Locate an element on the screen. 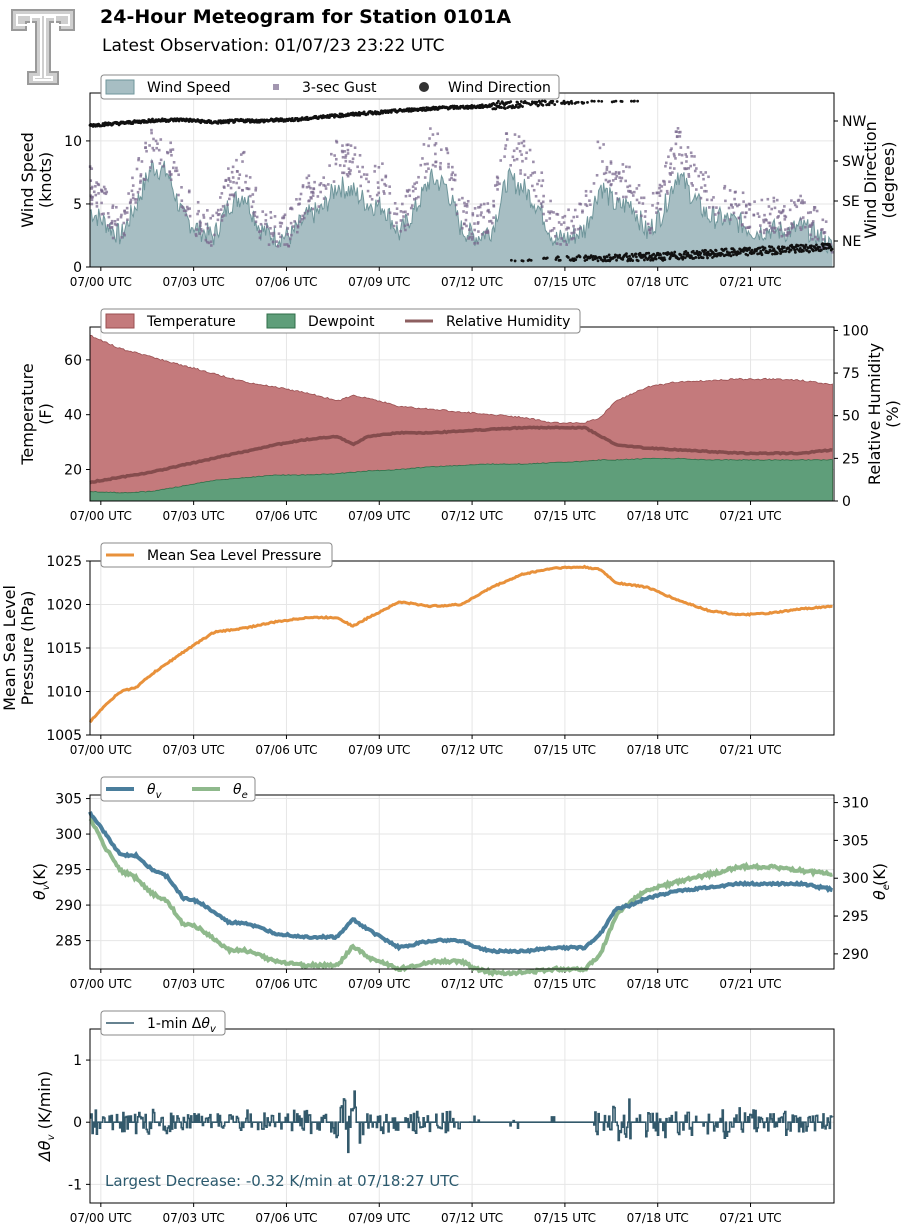 Image resolution: width=913 pixels, height=1231 pixels. y2-tick-label: SE is located at coordinates (851, 202).